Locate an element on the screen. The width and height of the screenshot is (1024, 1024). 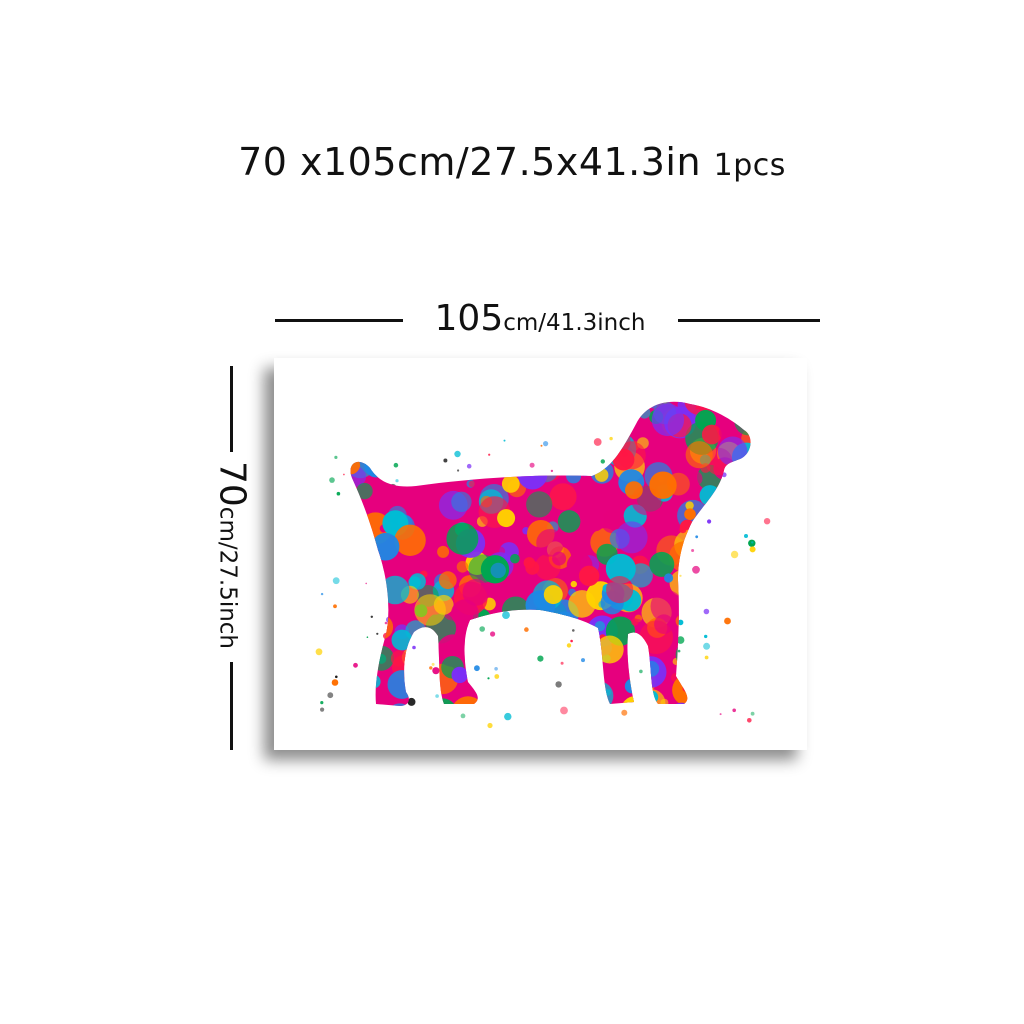
height-dimension-line-bottom is located at coordinates (231, 706).